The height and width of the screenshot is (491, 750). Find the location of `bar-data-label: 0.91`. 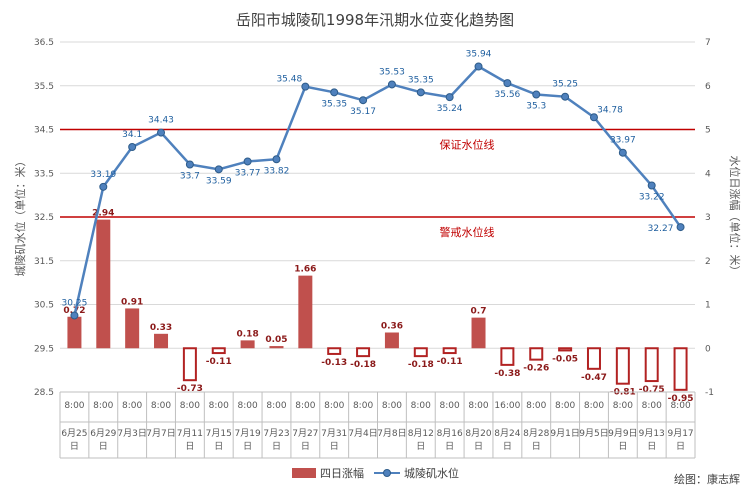

bar-data-label: 0.91 is located at coordinates (132, 302).